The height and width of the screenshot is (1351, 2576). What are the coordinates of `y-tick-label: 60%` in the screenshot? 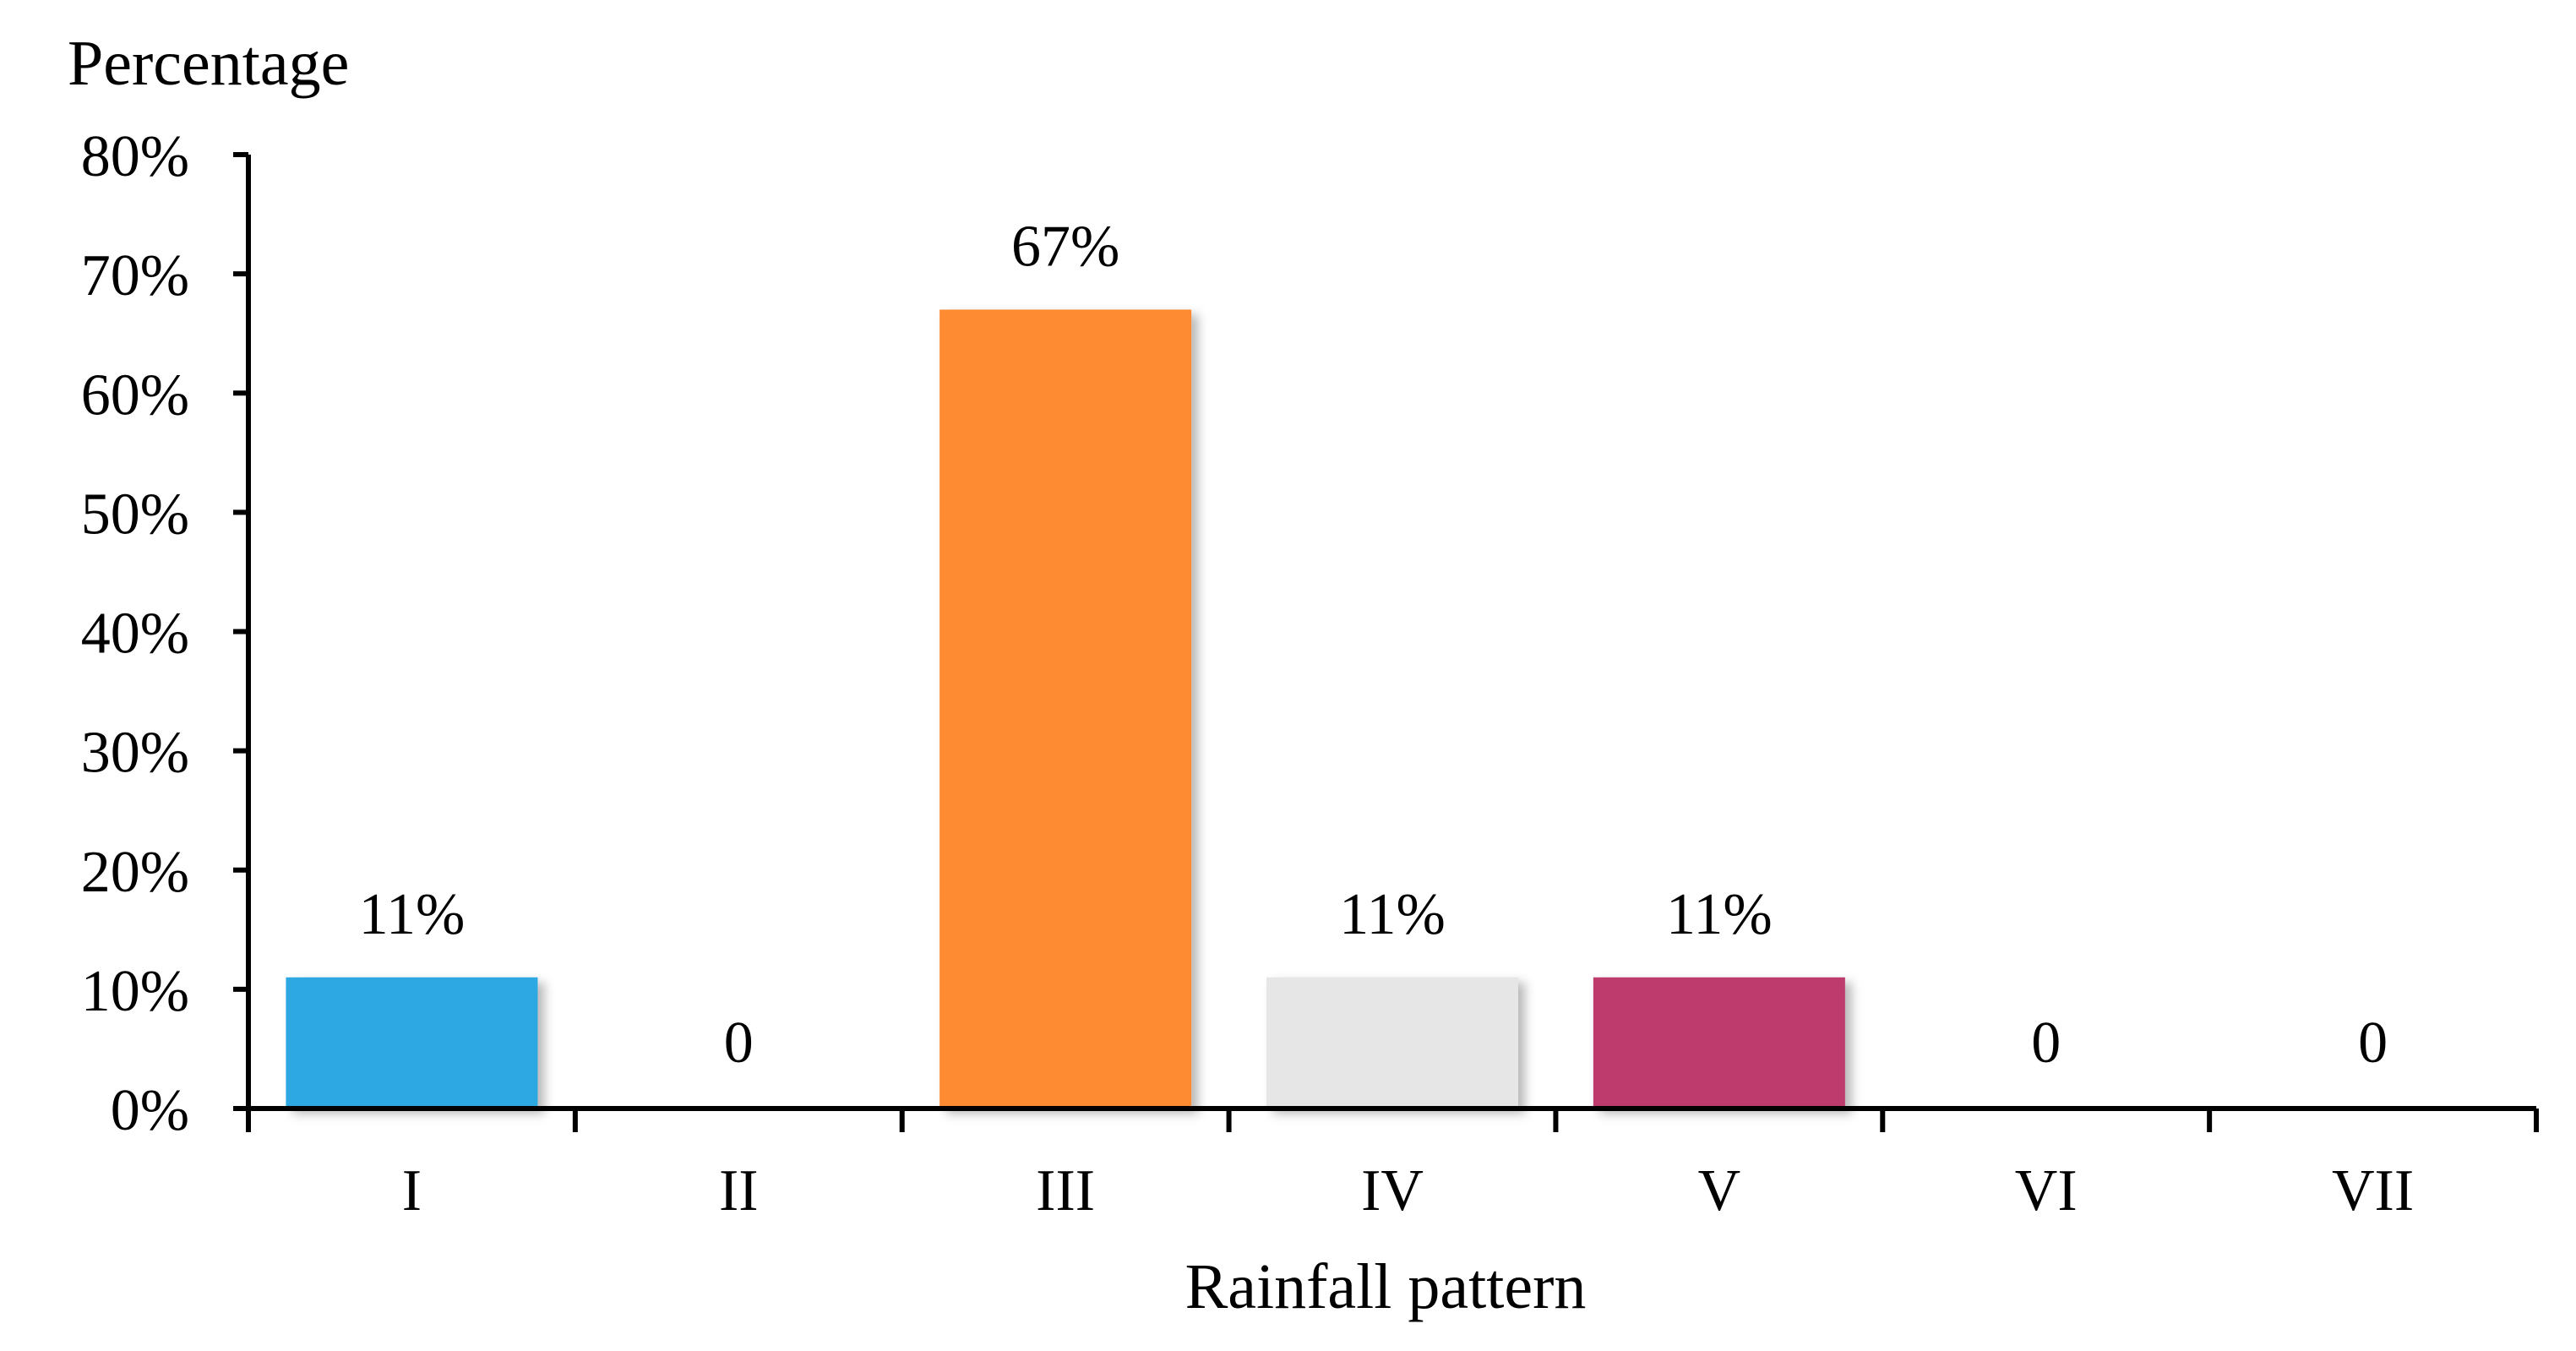 It's located at (135, 395).